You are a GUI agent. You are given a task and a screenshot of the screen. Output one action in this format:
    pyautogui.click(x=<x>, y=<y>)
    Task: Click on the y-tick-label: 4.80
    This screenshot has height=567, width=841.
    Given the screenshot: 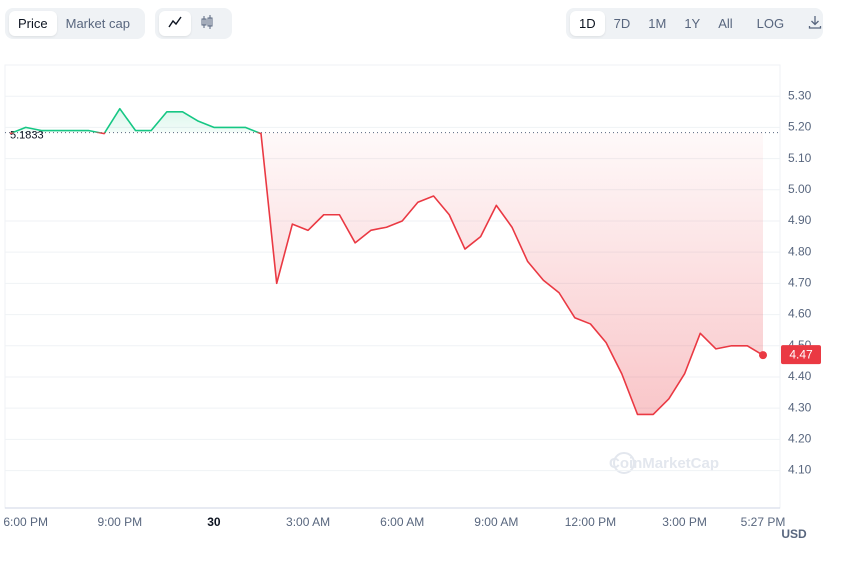 What is the action you would take?
    pyautogui.click(x=800, y=251)
    